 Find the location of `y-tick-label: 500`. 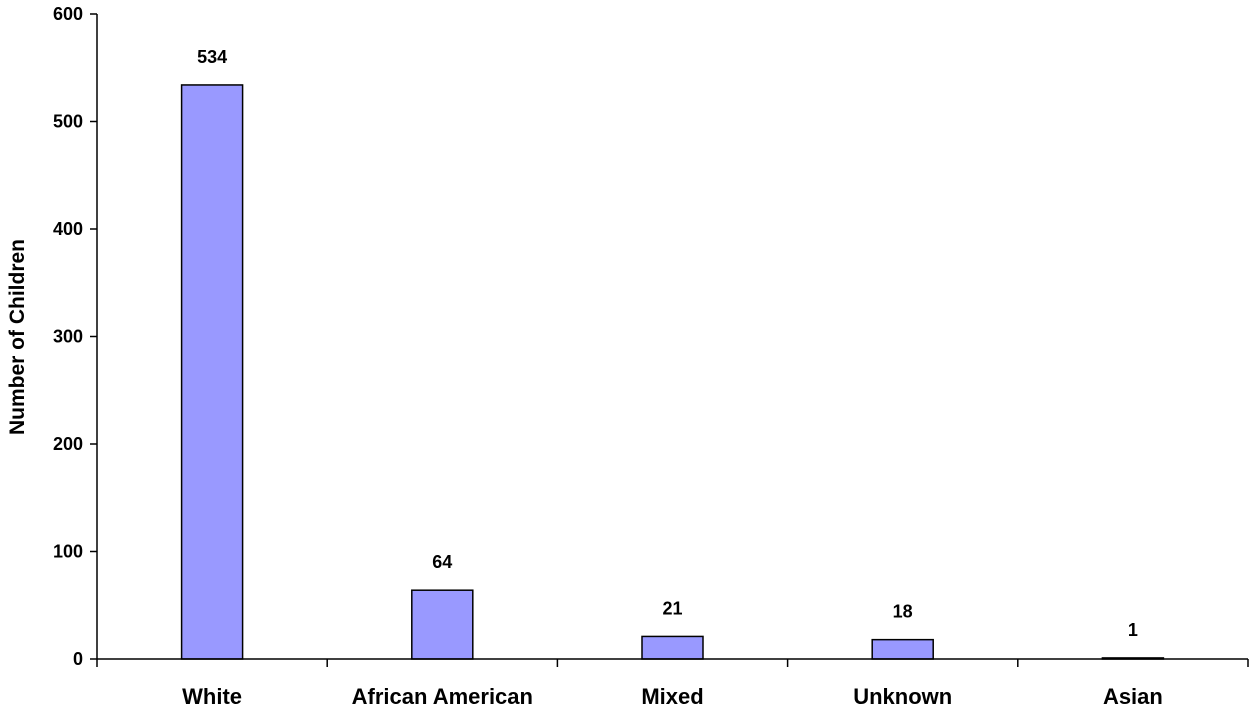

y-tick-label: 500 is located at coordinates (68, 122).